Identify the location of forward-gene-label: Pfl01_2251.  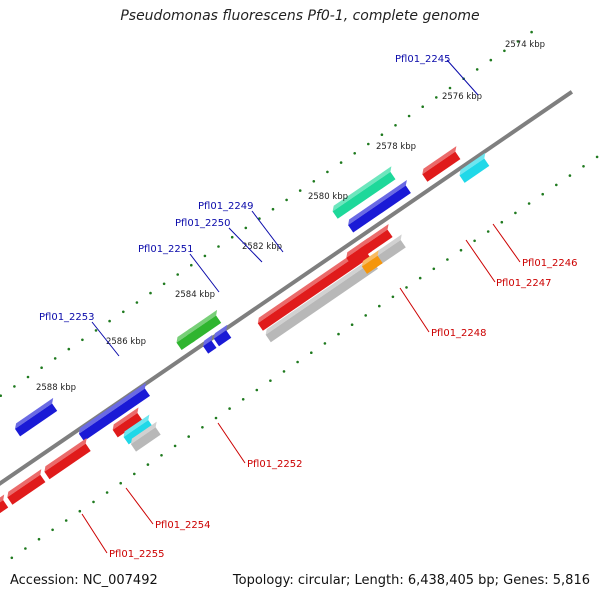
(179, 268).